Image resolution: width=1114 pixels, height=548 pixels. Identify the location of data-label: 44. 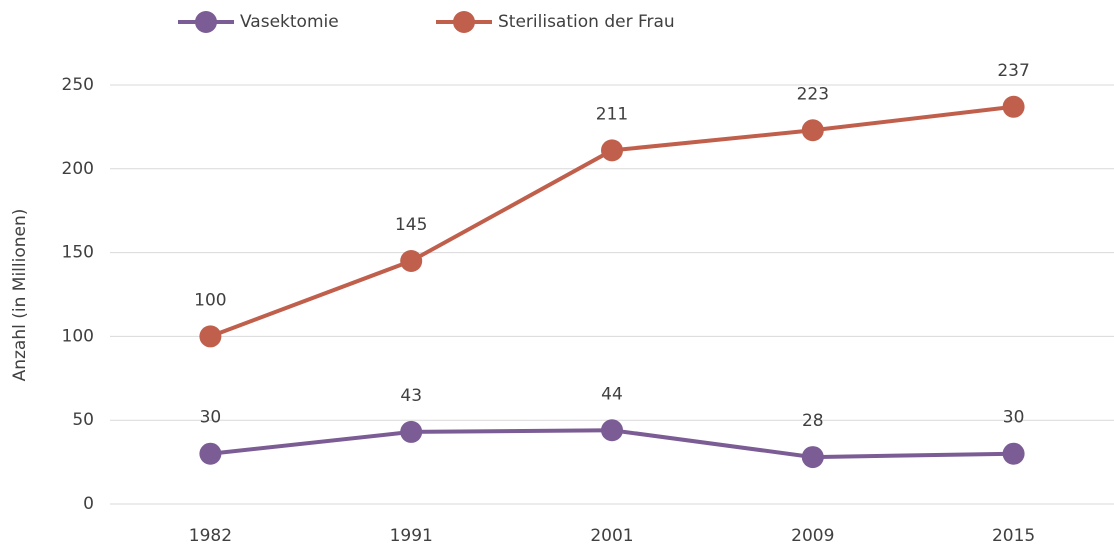
(612, 394).